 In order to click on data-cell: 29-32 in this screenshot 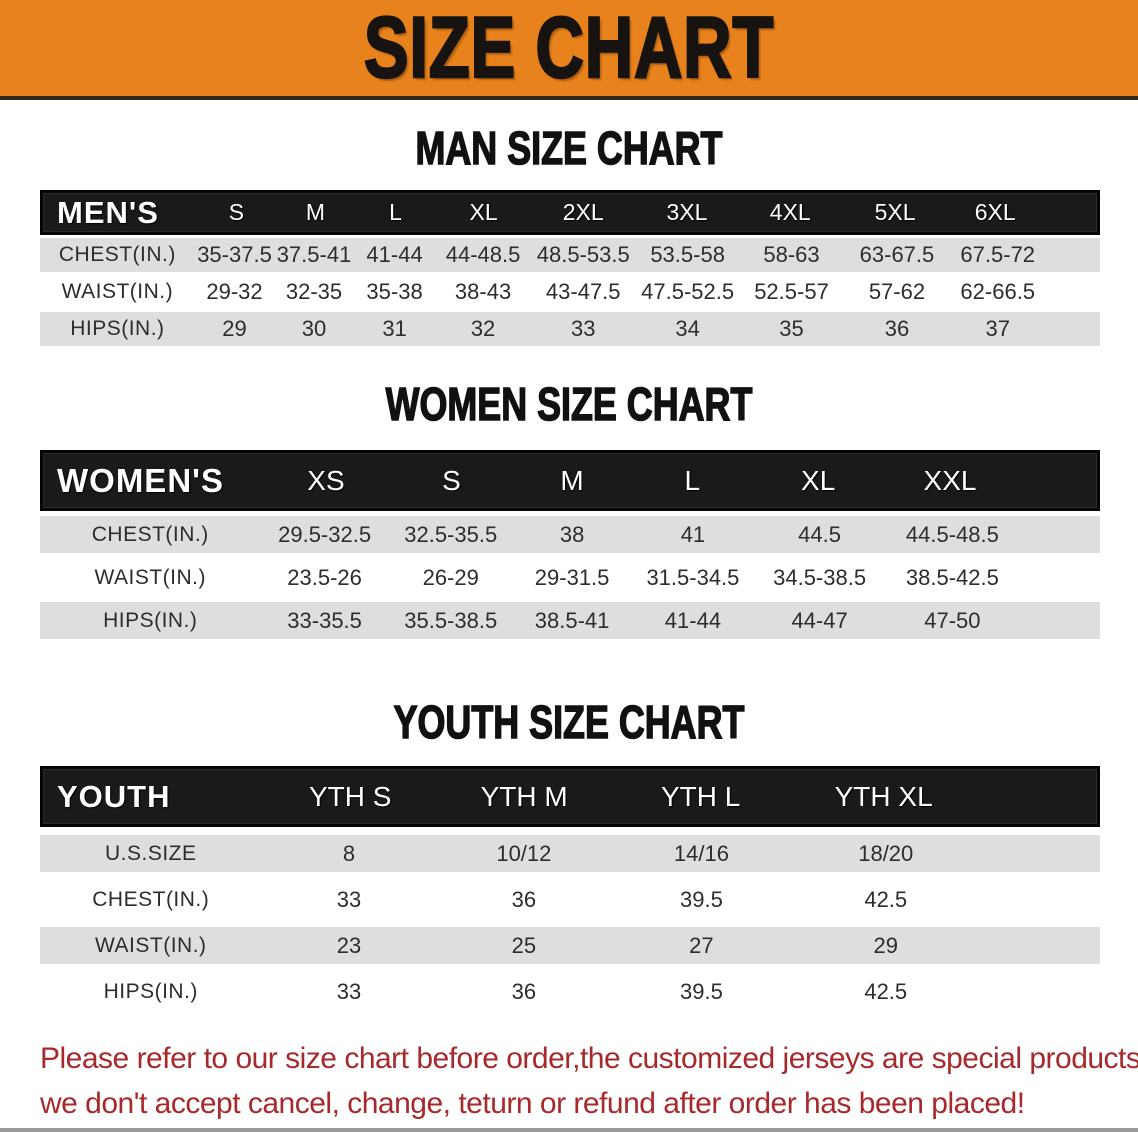, I will do `click(234, 291)`.